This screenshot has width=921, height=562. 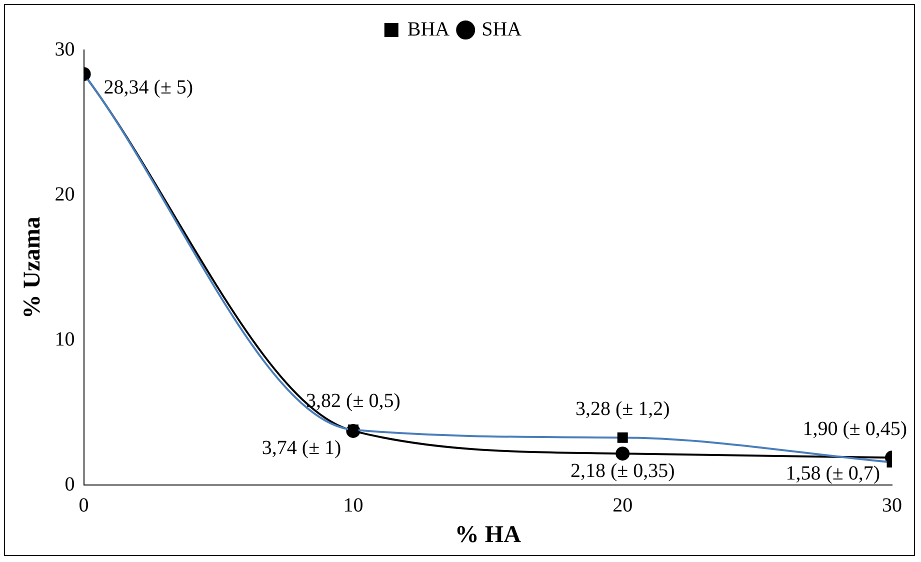 What do you see at coordinates (64, 339) in the screenshot?
I see `y-tick-label: 10` at bounding box center [64, 339].